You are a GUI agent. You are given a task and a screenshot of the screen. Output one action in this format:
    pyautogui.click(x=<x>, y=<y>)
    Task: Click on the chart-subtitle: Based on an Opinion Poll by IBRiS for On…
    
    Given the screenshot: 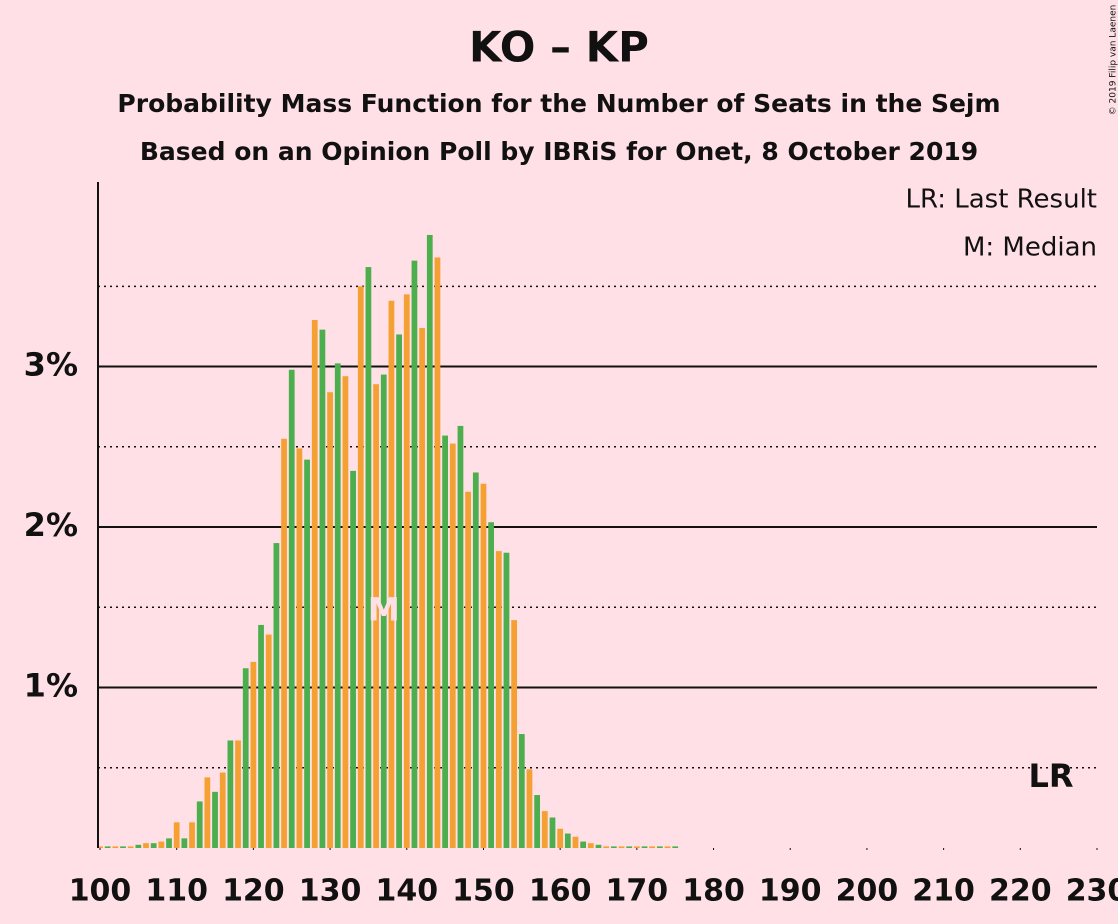 What is the action you would take?
    pyautogui.click(x=559, y=151)
    